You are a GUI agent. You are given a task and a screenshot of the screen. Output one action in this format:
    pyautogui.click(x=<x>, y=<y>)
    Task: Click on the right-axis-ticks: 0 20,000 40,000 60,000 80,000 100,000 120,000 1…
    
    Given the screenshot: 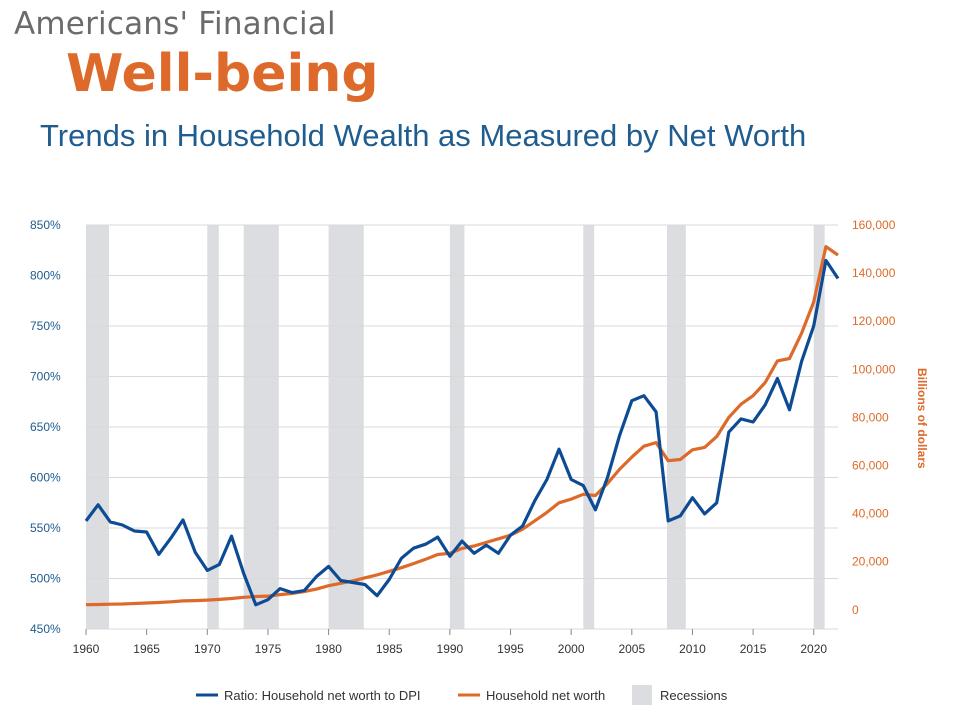 What is the action you would take?
    pyautogui.click(x=874, y=417)
    